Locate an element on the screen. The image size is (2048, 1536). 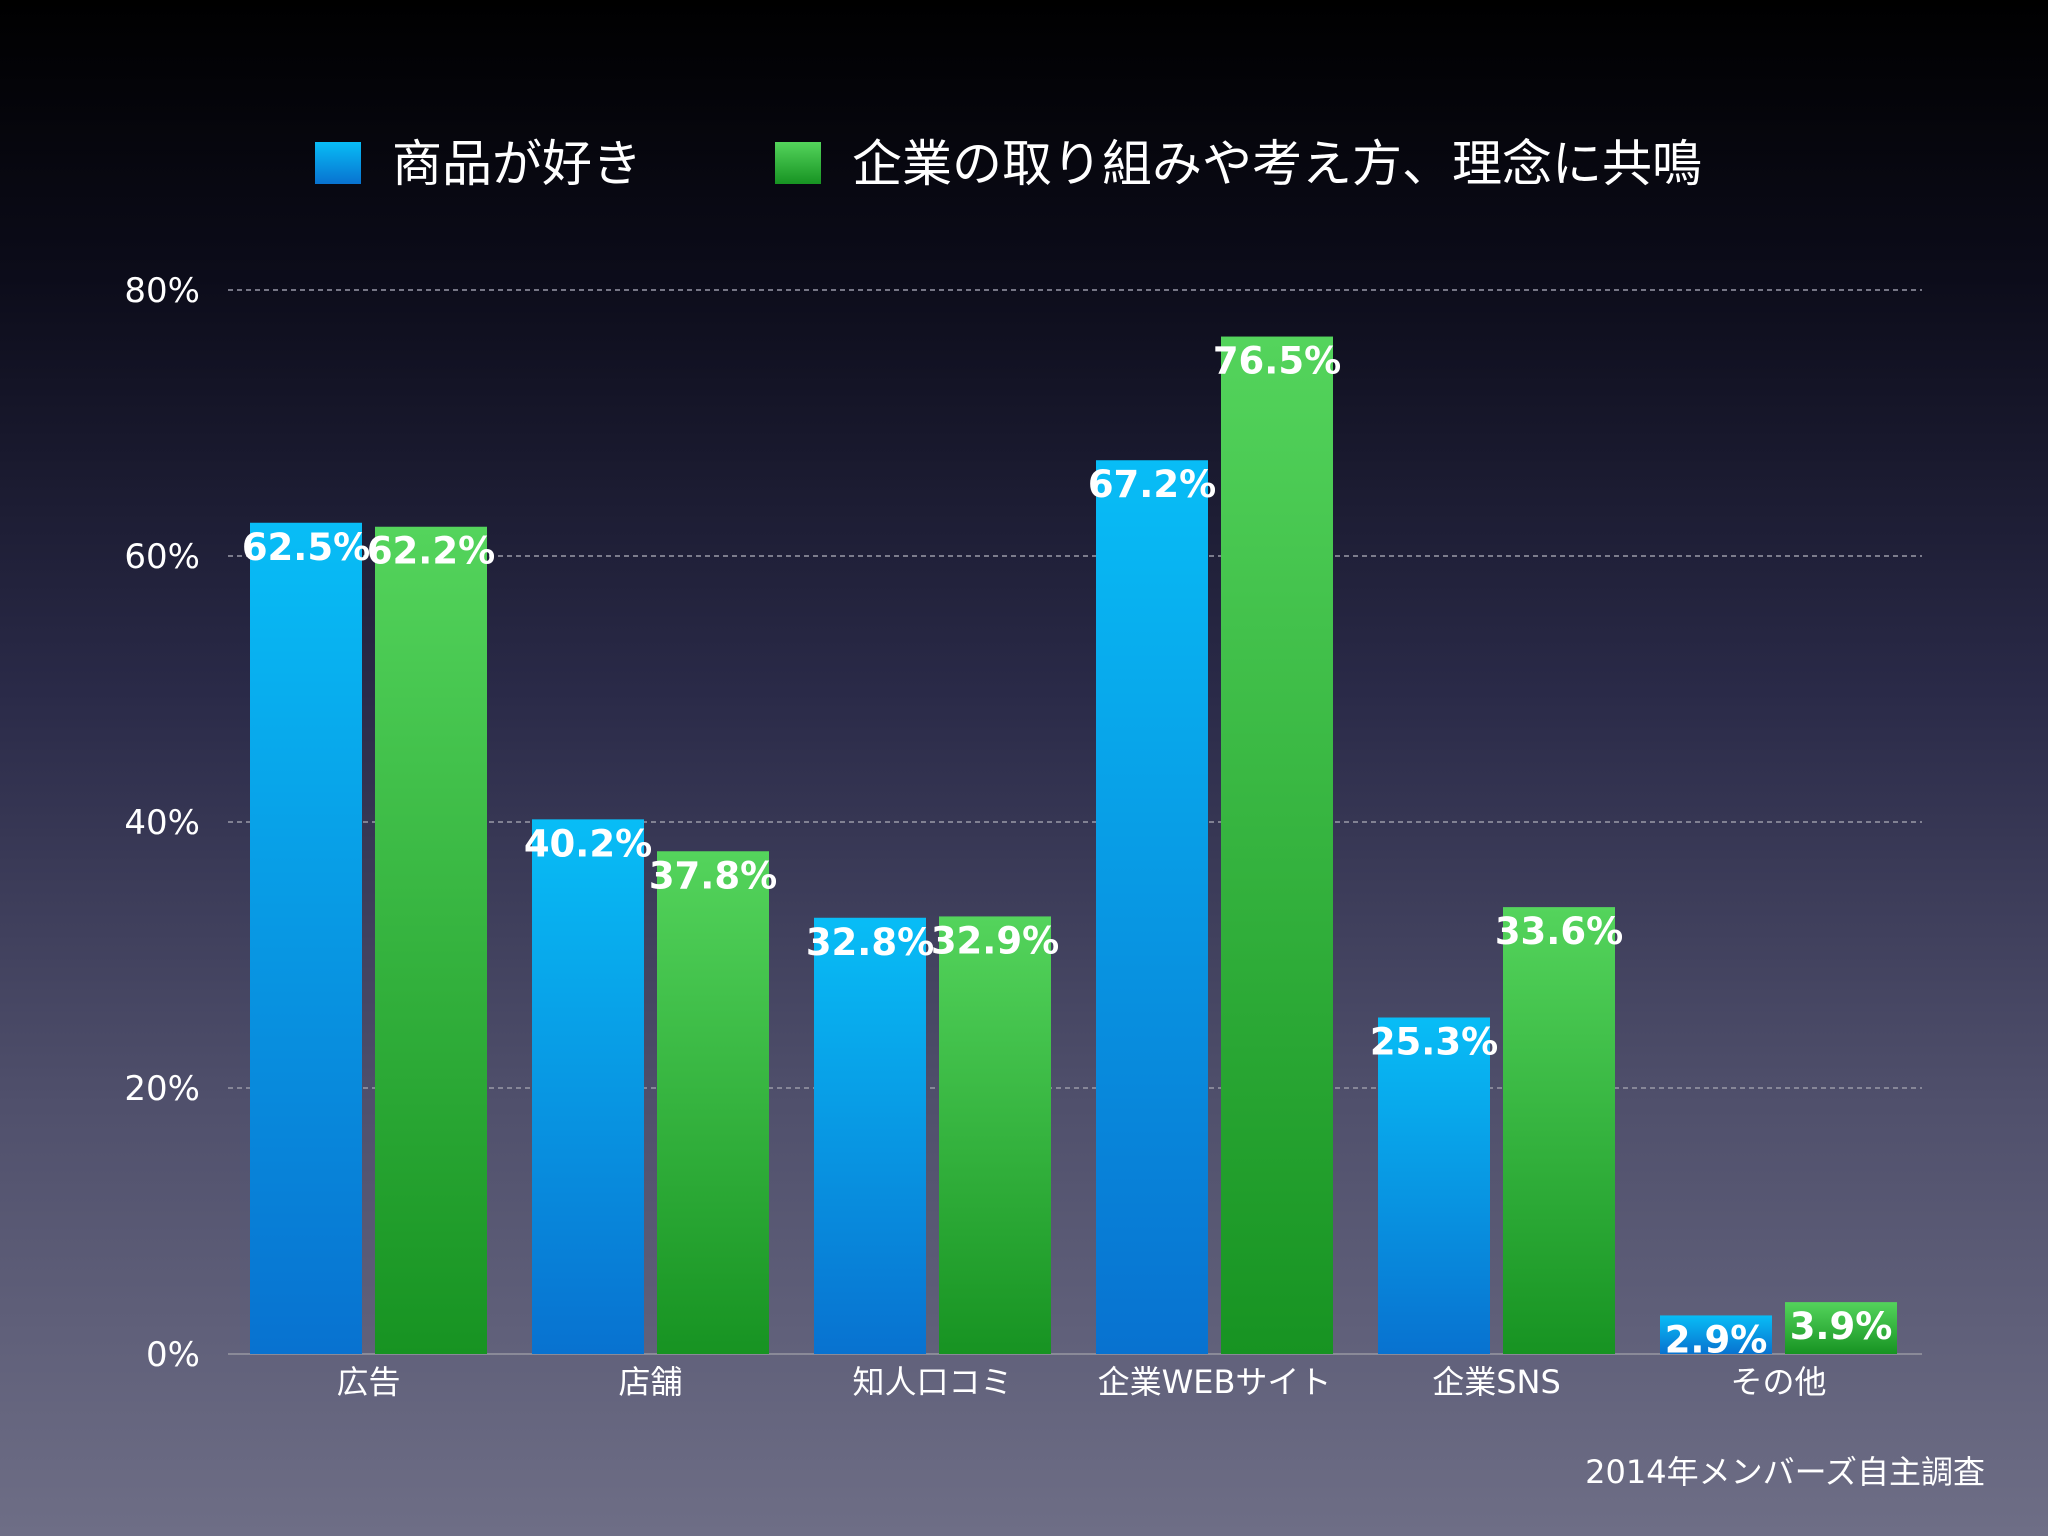
data-label-series-1-1: 62.5% is located at coordinates (306, 547).